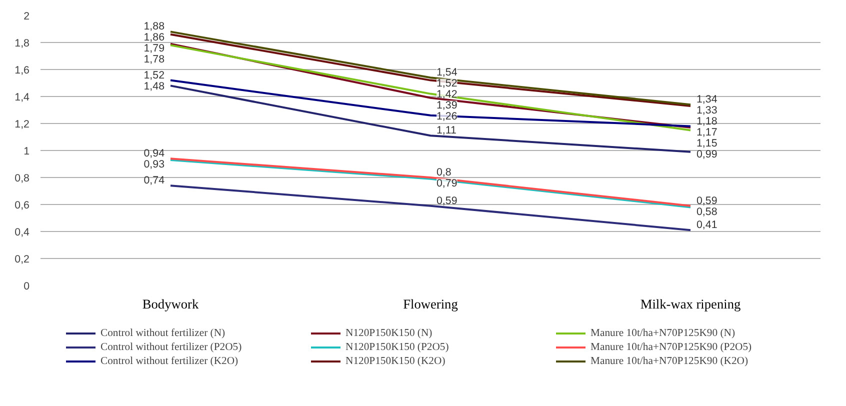  I want to click on data-label: 1,86, so click(154, 38).